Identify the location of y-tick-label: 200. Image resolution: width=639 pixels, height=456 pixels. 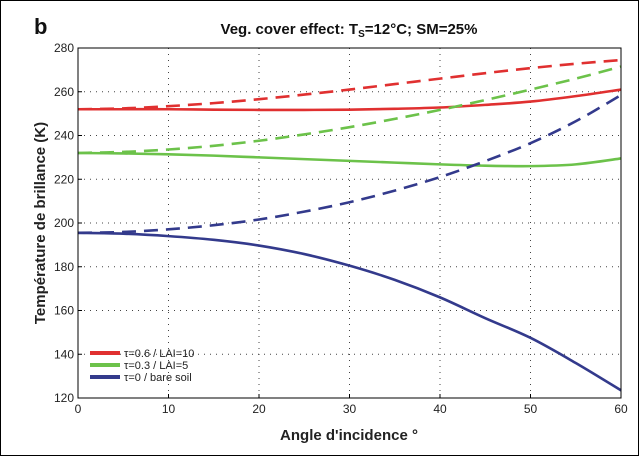
(64, 223).